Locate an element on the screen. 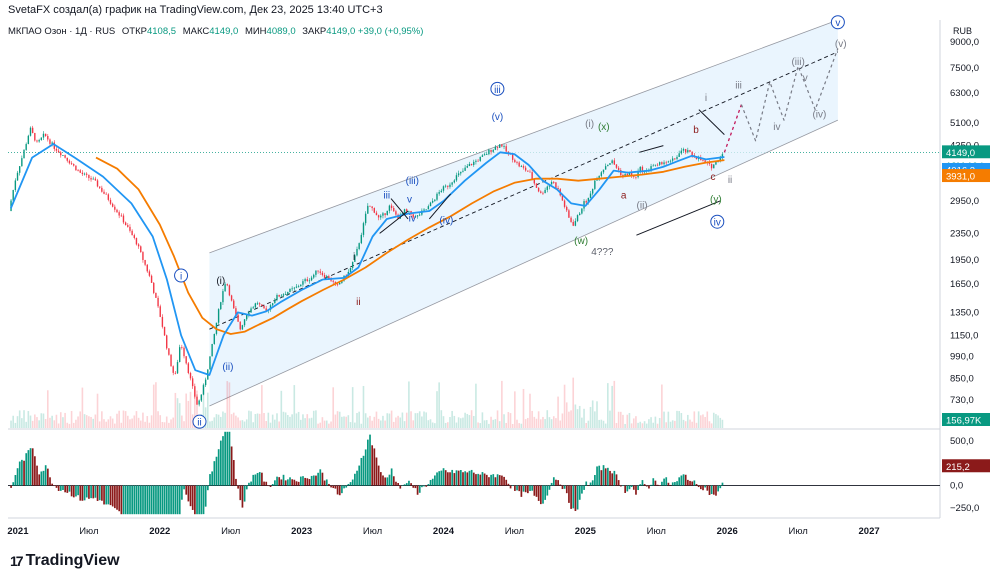 The width and height of the screenshot is (1000, 581). time-tick-label: 2023 is located at coordinates (301, 531).